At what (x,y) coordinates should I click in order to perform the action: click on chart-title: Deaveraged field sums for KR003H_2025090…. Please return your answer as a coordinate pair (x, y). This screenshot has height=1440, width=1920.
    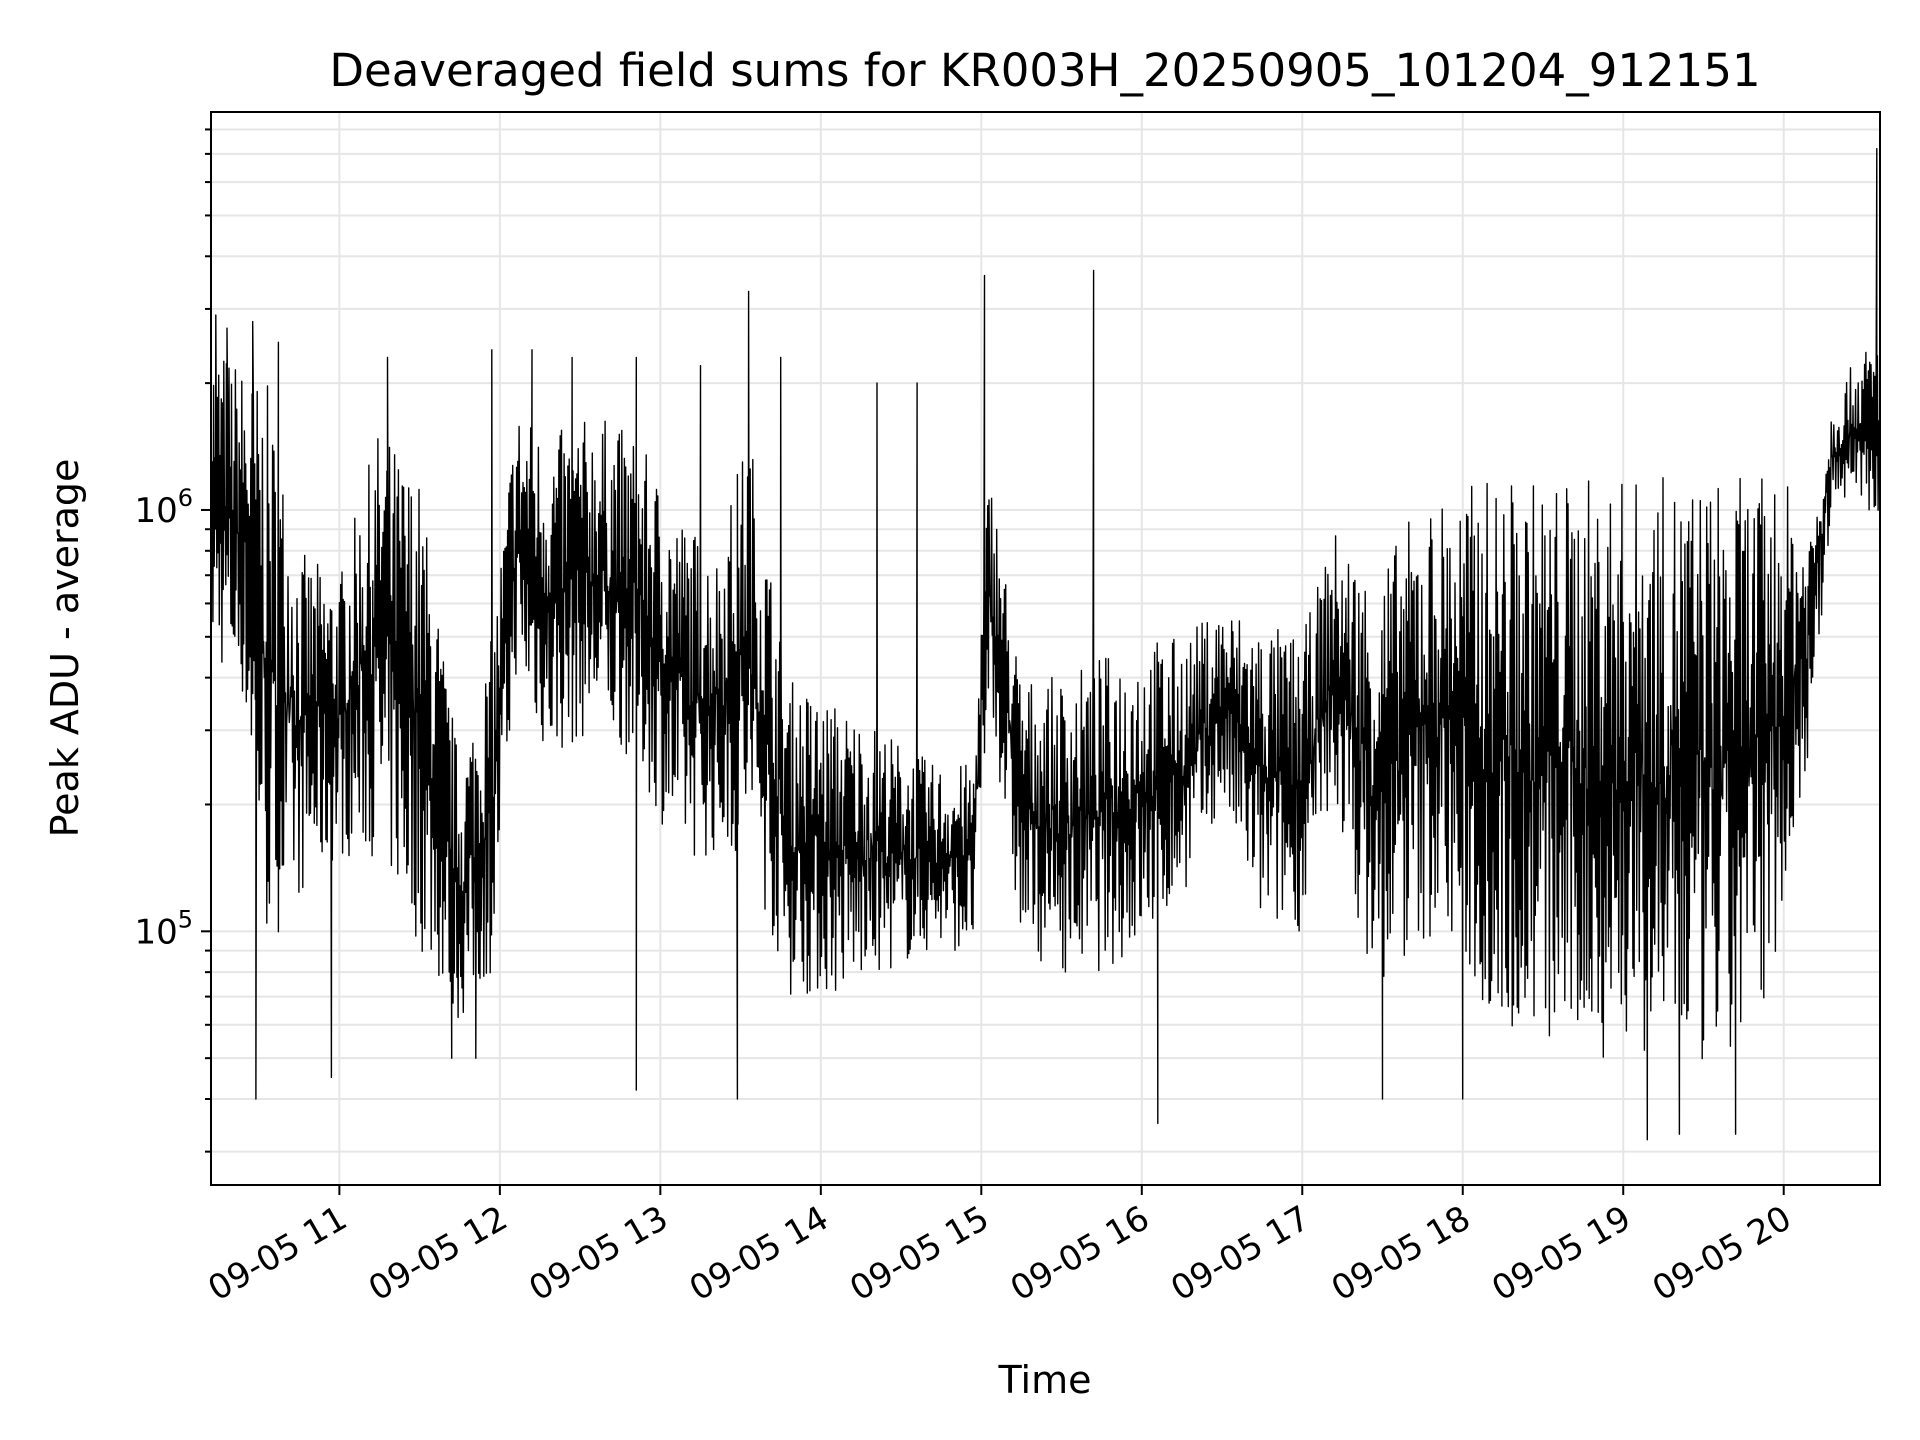
    Looking at the image, I should click on (1044, 70).